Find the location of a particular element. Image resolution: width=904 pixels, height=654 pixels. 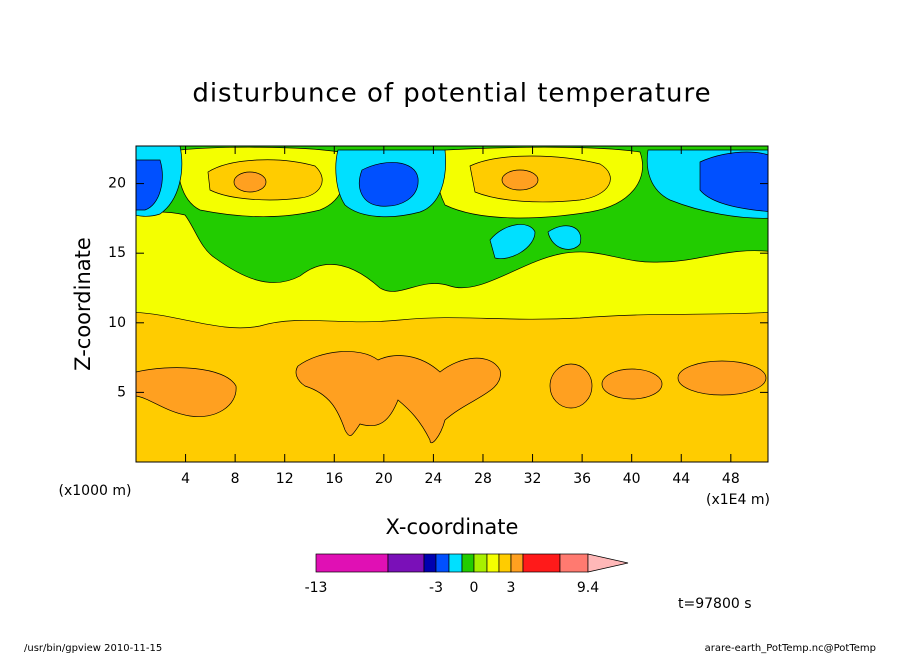

colorbar-tick-label: 0 is located at coordinates (474, 588).